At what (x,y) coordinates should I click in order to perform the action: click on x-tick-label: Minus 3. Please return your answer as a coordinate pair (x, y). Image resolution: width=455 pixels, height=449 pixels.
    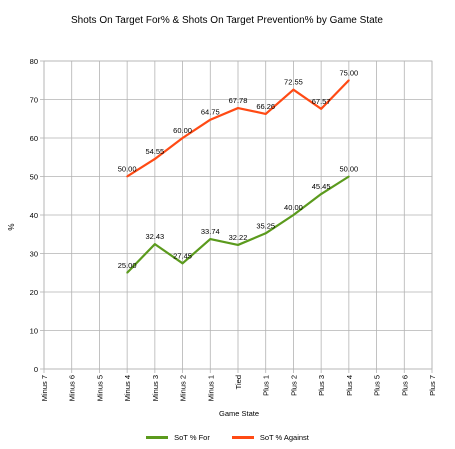
    Looking at the image, I should click on (155, 388).